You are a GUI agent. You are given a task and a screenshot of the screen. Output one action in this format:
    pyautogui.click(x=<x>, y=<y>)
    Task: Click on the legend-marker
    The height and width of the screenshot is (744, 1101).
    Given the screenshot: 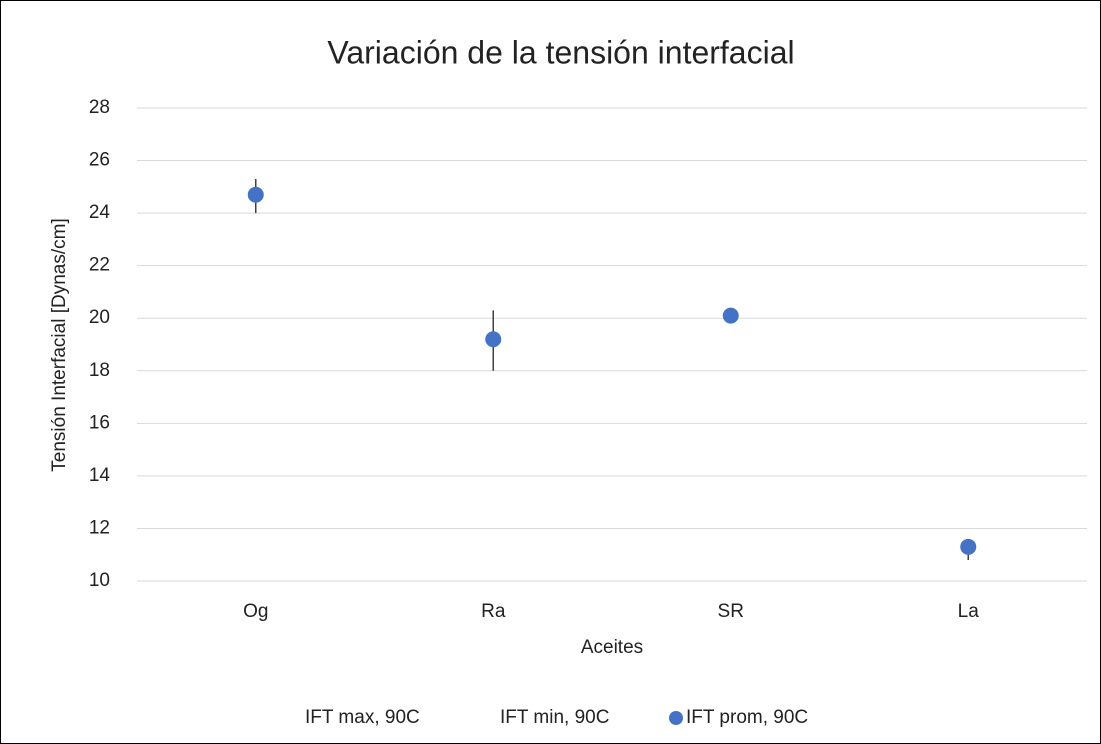 What is the action you would take?
    pyautogui.click(x=676, y=718)
    